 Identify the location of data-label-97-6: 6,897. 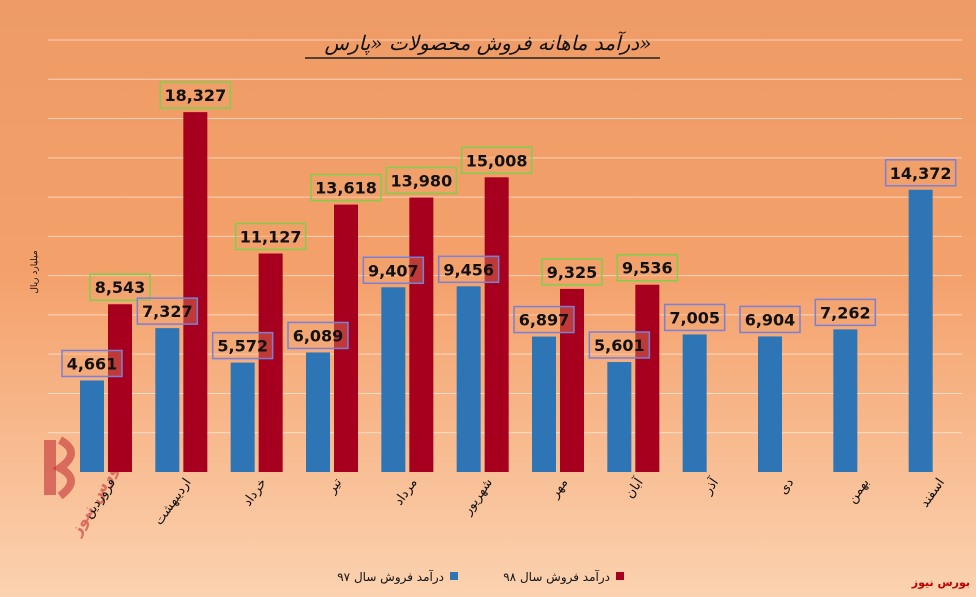
(544, 320).